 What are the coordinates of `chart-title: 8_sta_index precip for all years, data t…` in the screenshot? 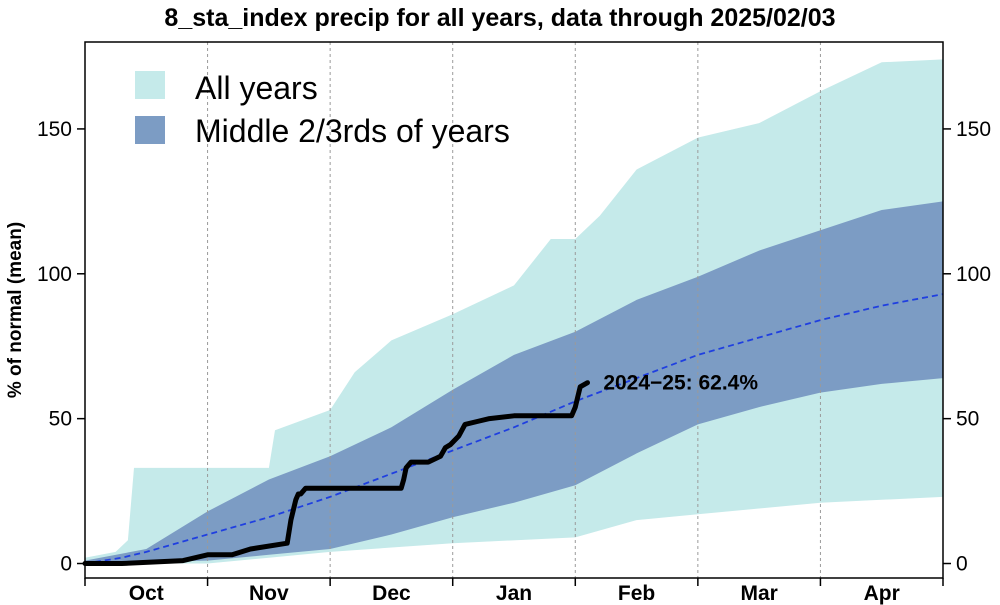 It's located at (499, 18).